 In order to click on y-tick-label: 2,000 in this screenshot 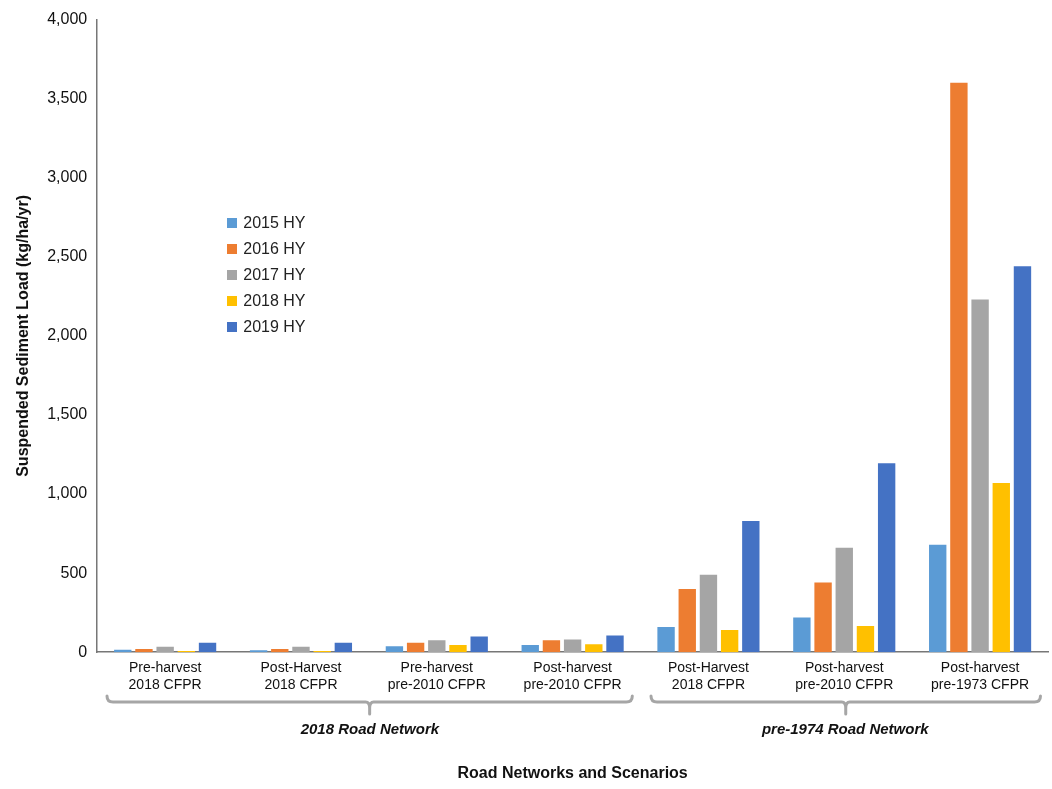, I will do `click(67, 335)`.